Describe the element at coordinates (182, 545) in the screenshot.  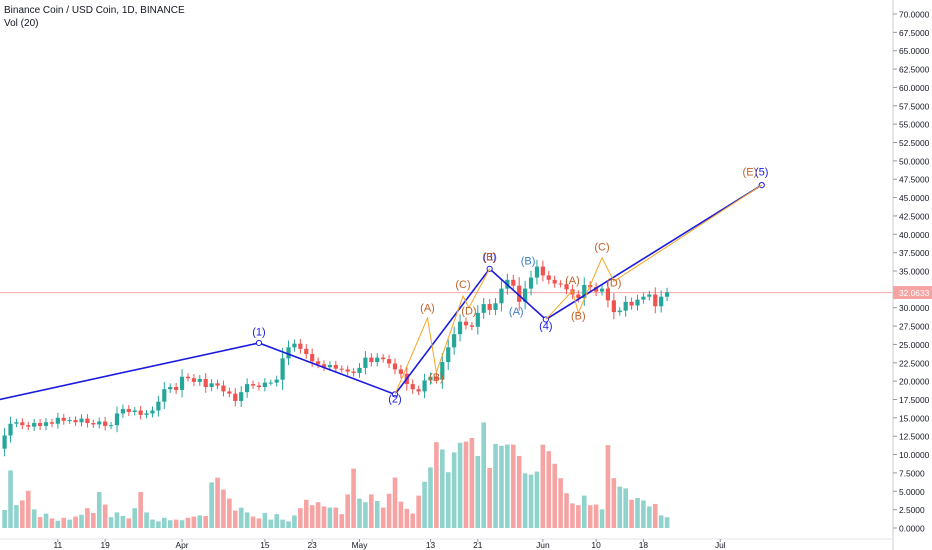
I see `time-tick-label: Apr` at that location.